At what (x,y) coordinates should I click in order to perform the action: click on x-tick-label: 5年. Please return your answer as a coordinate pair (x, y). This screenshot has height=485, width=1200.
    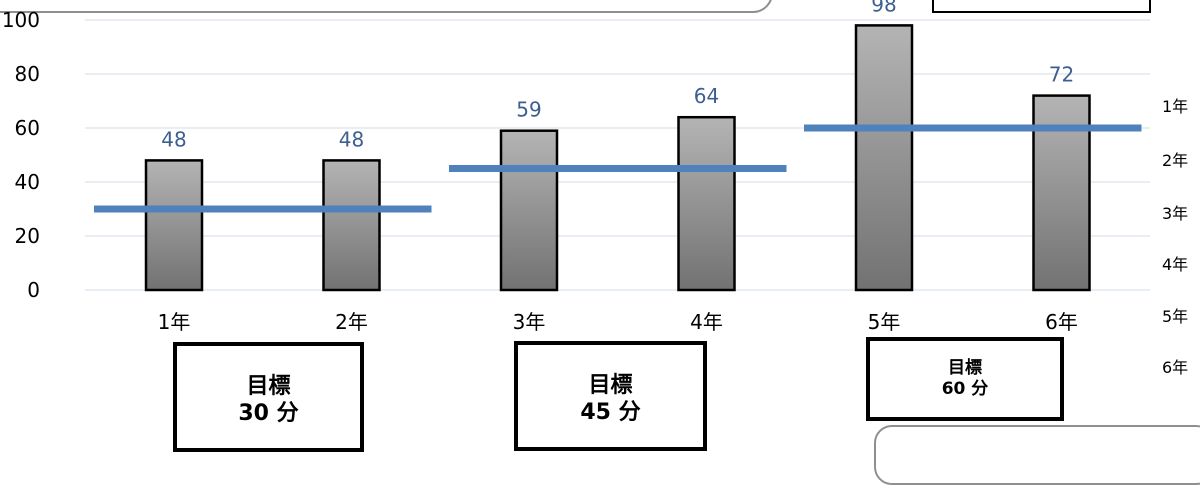
    Looking at the image, I should click on (884, 322).